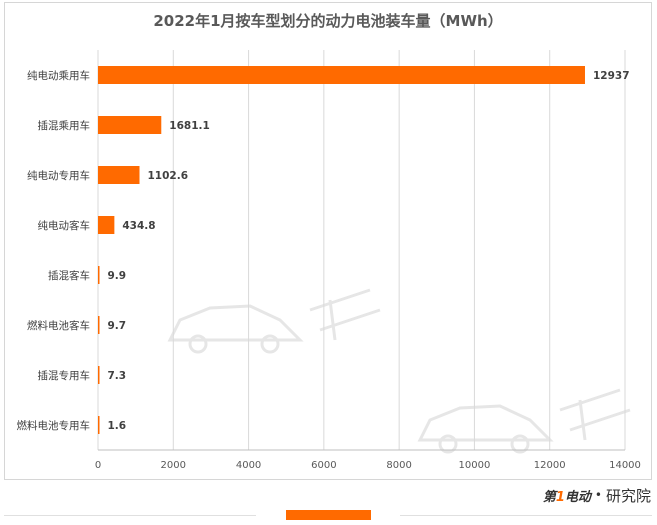 The height and width of the screenshot is (525, 657). What do you see at coordinates (64, 375) in the screenshot?
I see `category-label: 插混专用车` at bounding box center [64, 375].